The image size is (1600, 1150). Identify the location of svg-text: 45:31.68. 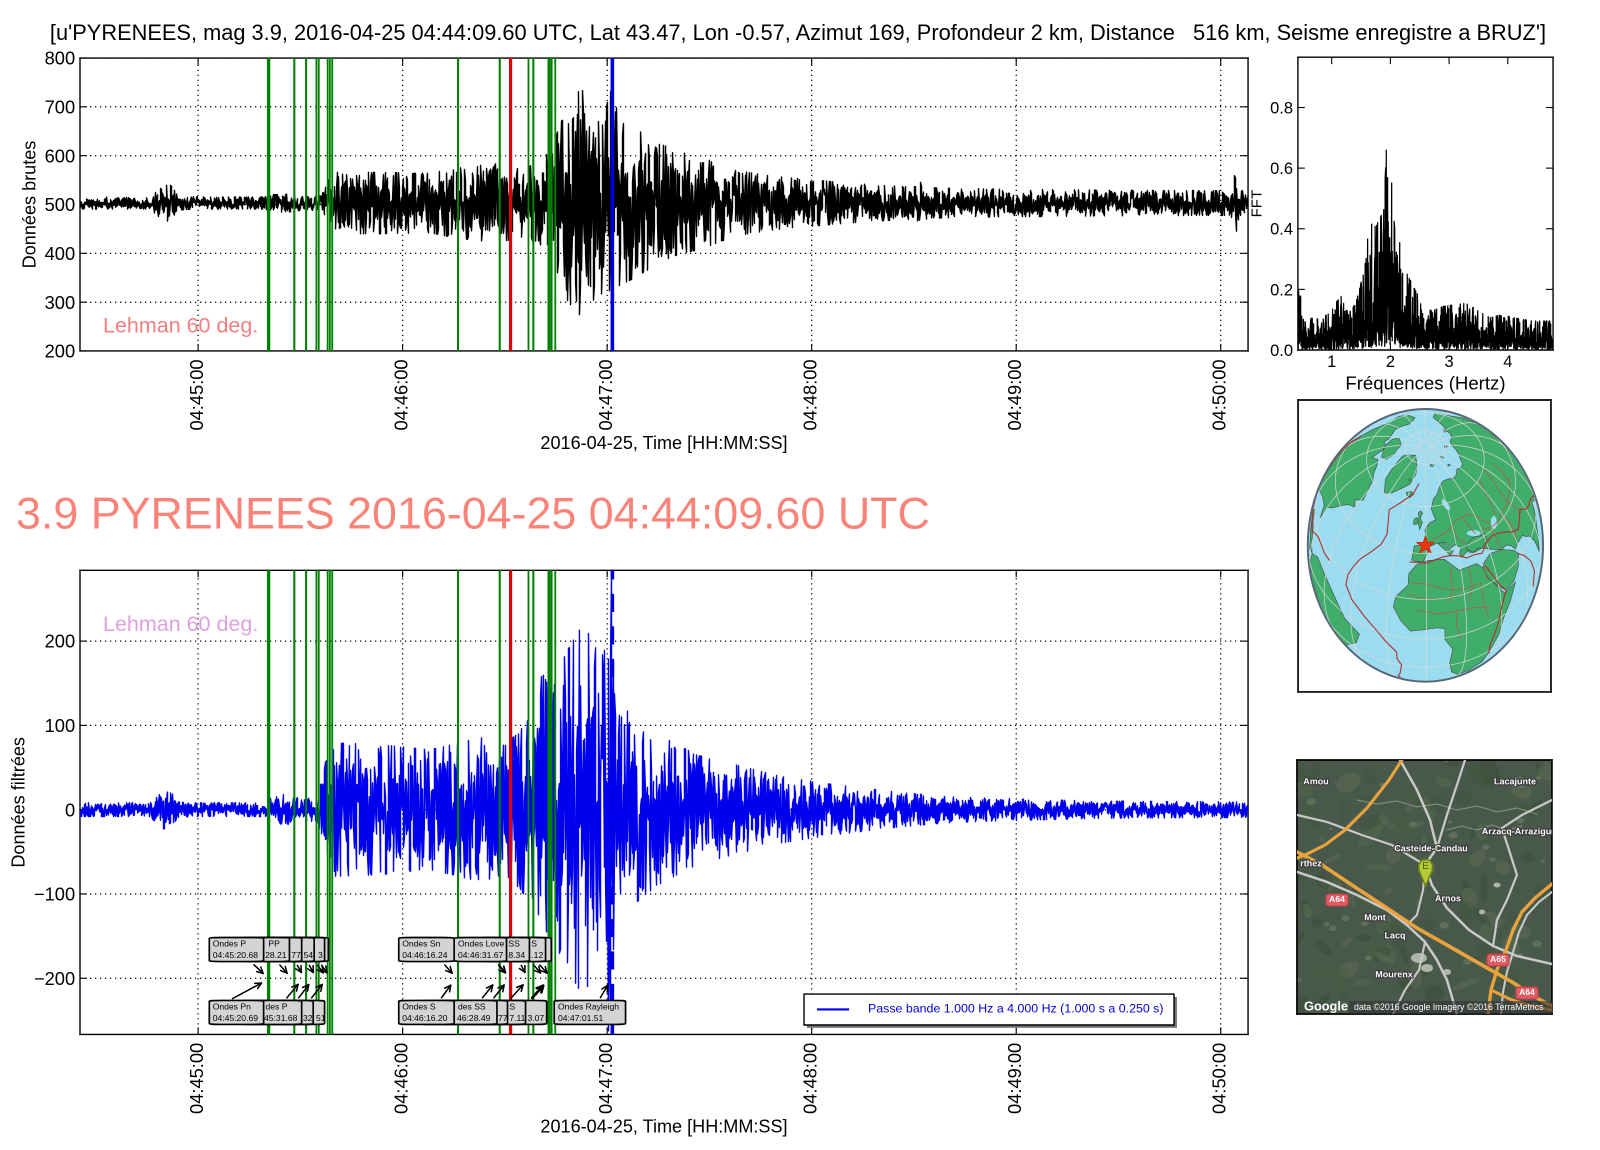
(281, 1018).